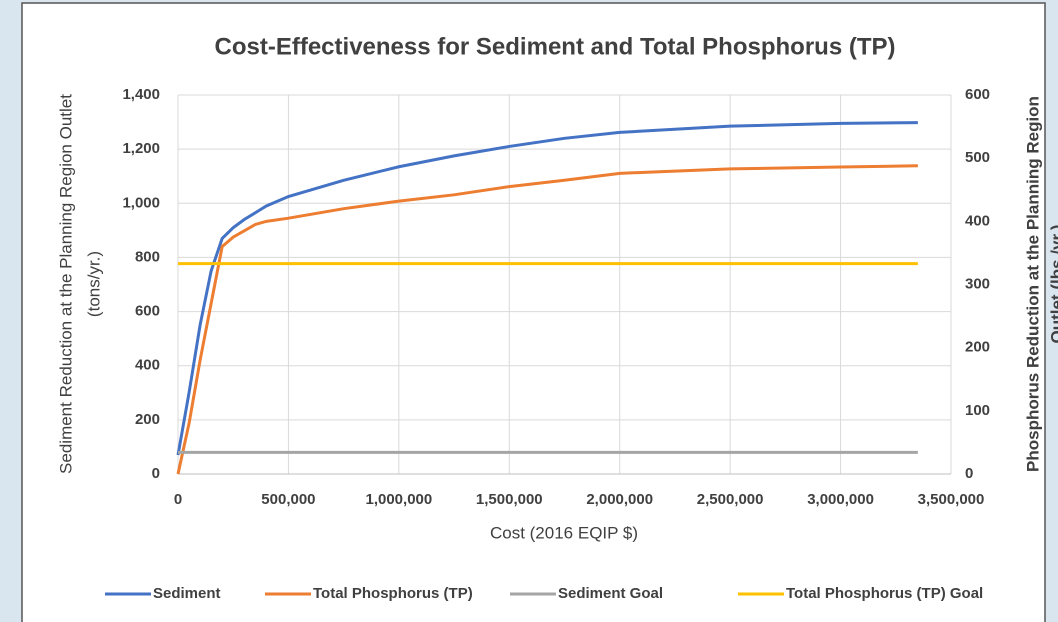 The height and width of the screenshot is (622, 1058). I want to click on y2-tick-label: 600, so click(977, 94).